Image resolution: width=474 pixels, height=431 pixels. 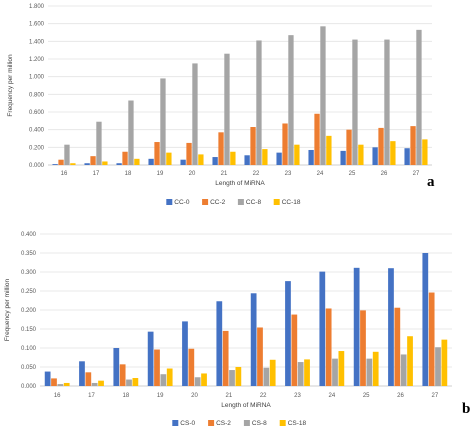 What do you see at coordinates (182, 202) in the screenshot?
I see `legend-label-cc-0: CC-0` at bounding box center [182, 202].